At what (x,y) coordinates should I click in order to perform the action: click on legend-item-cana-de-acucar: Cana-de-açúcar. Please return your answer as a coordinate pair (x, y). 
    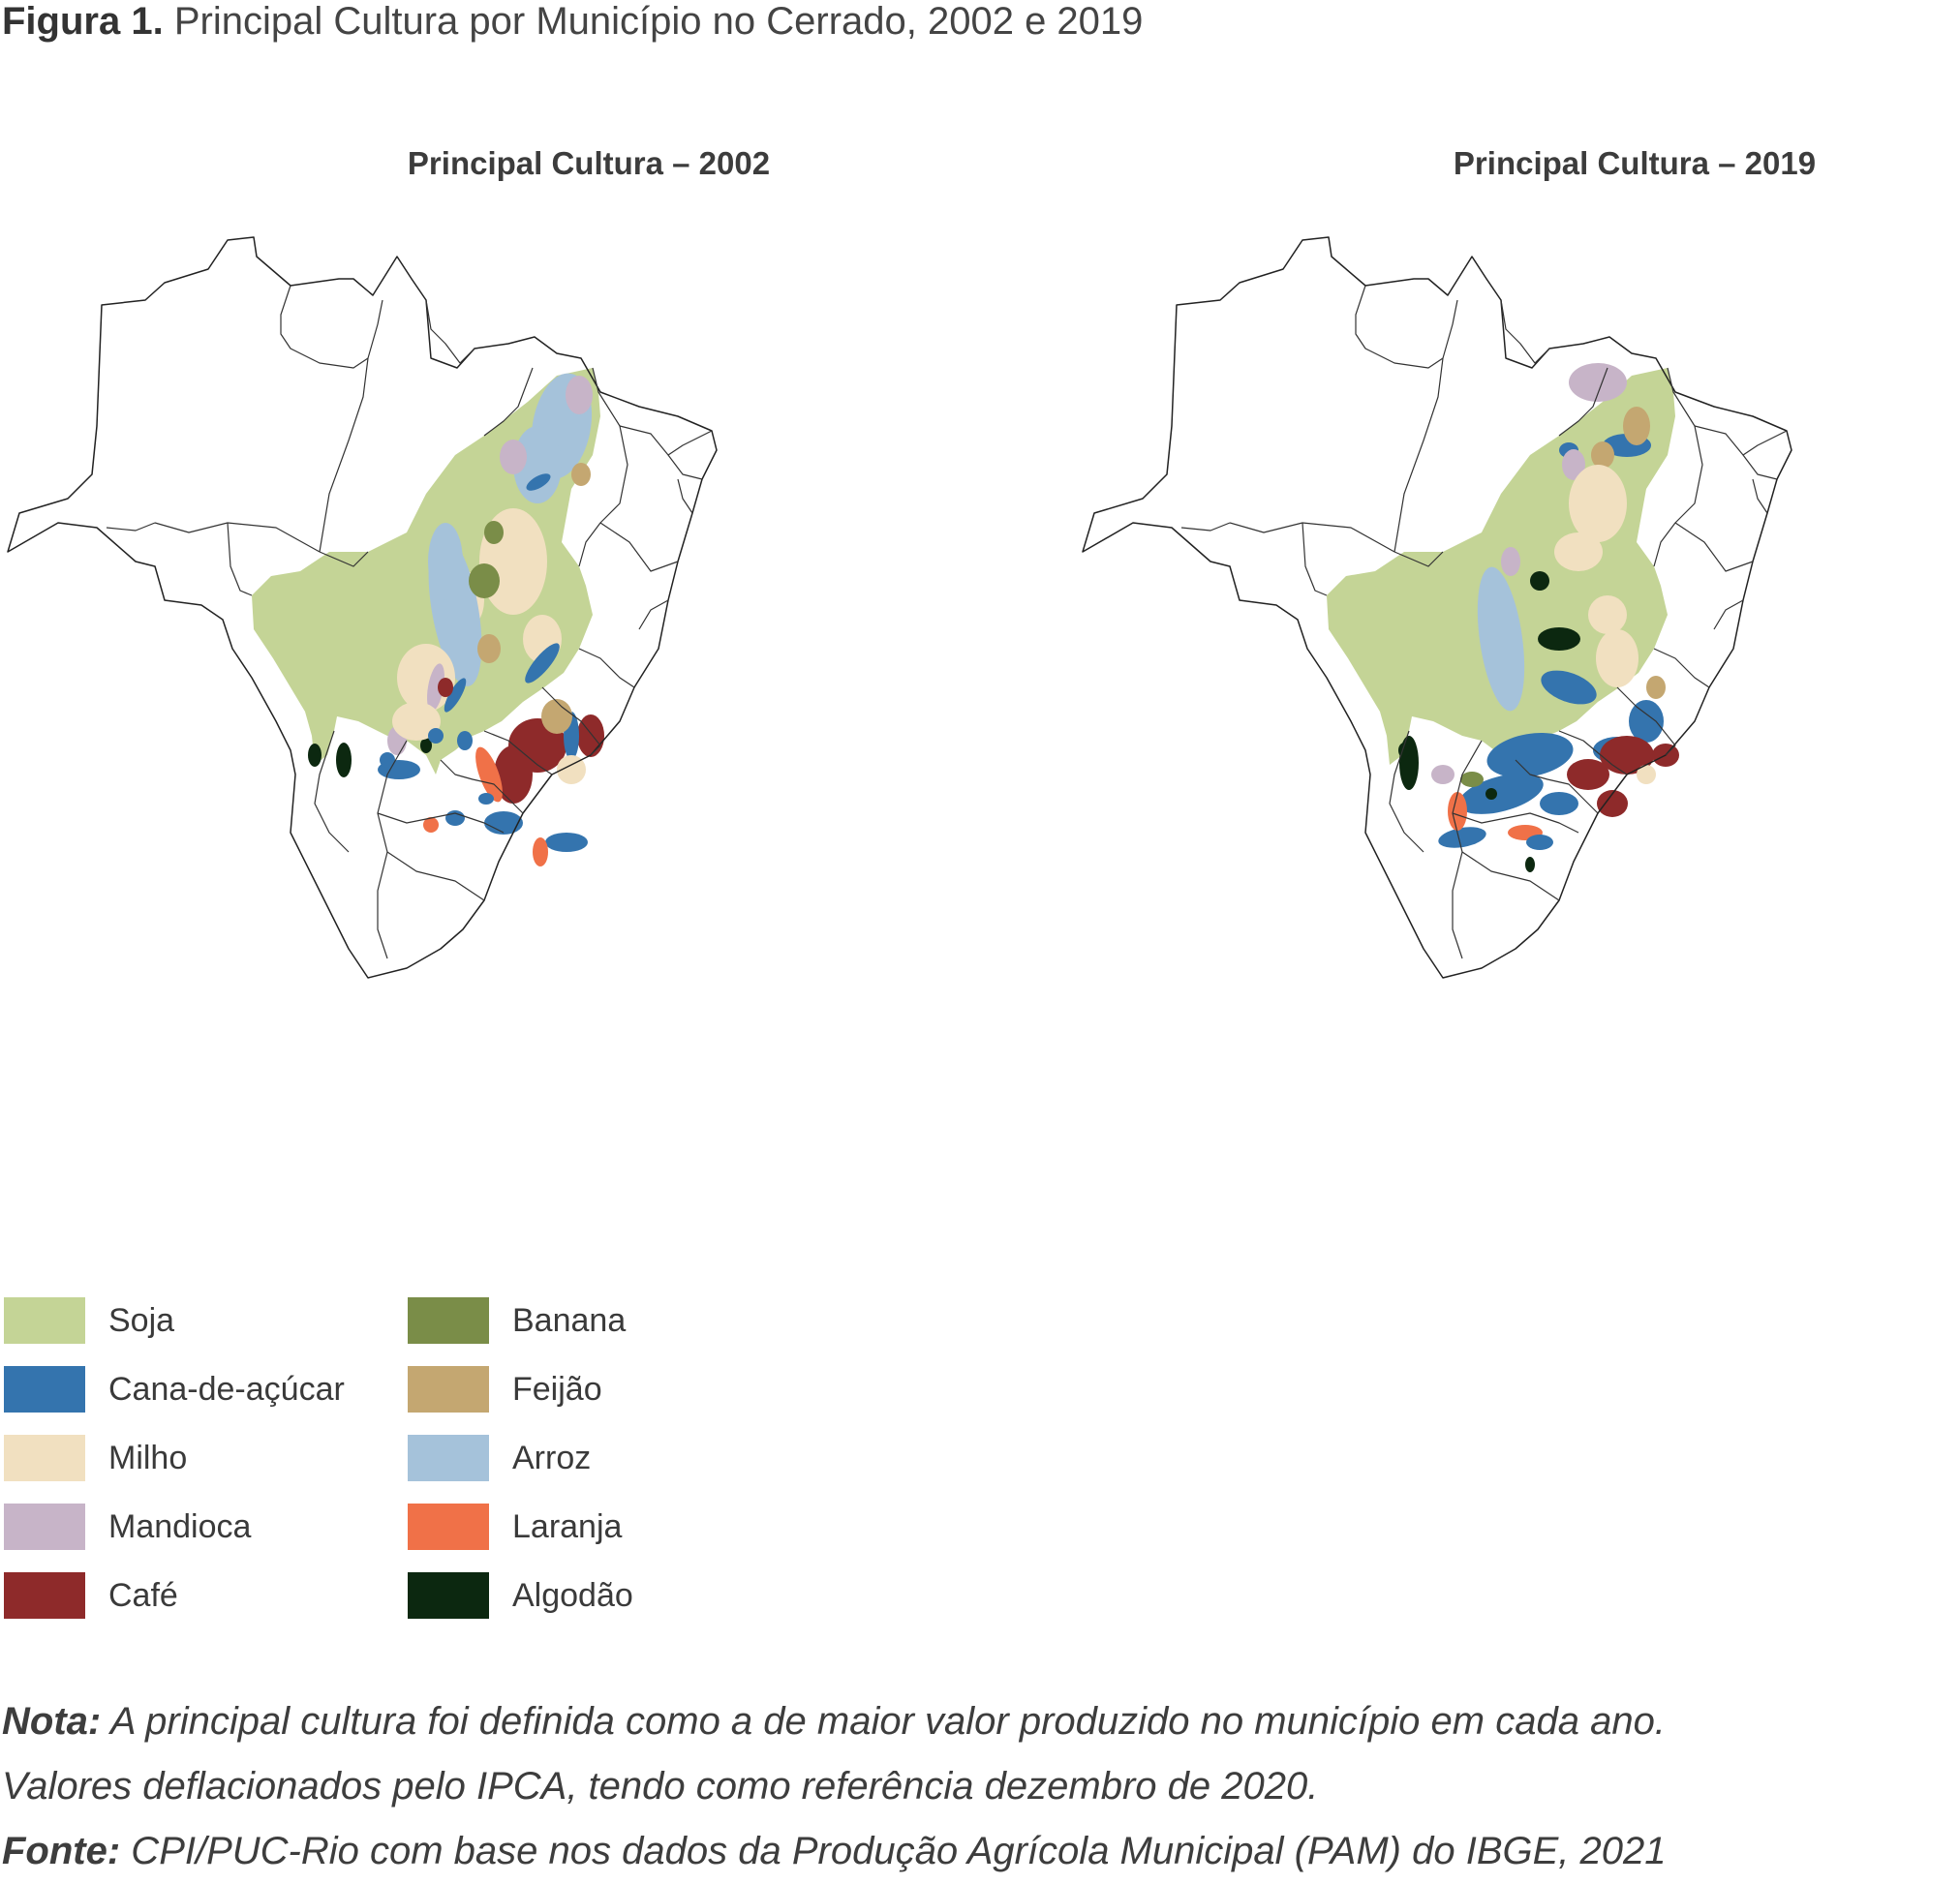
    Looking at the image, I should click on (174, 1390).